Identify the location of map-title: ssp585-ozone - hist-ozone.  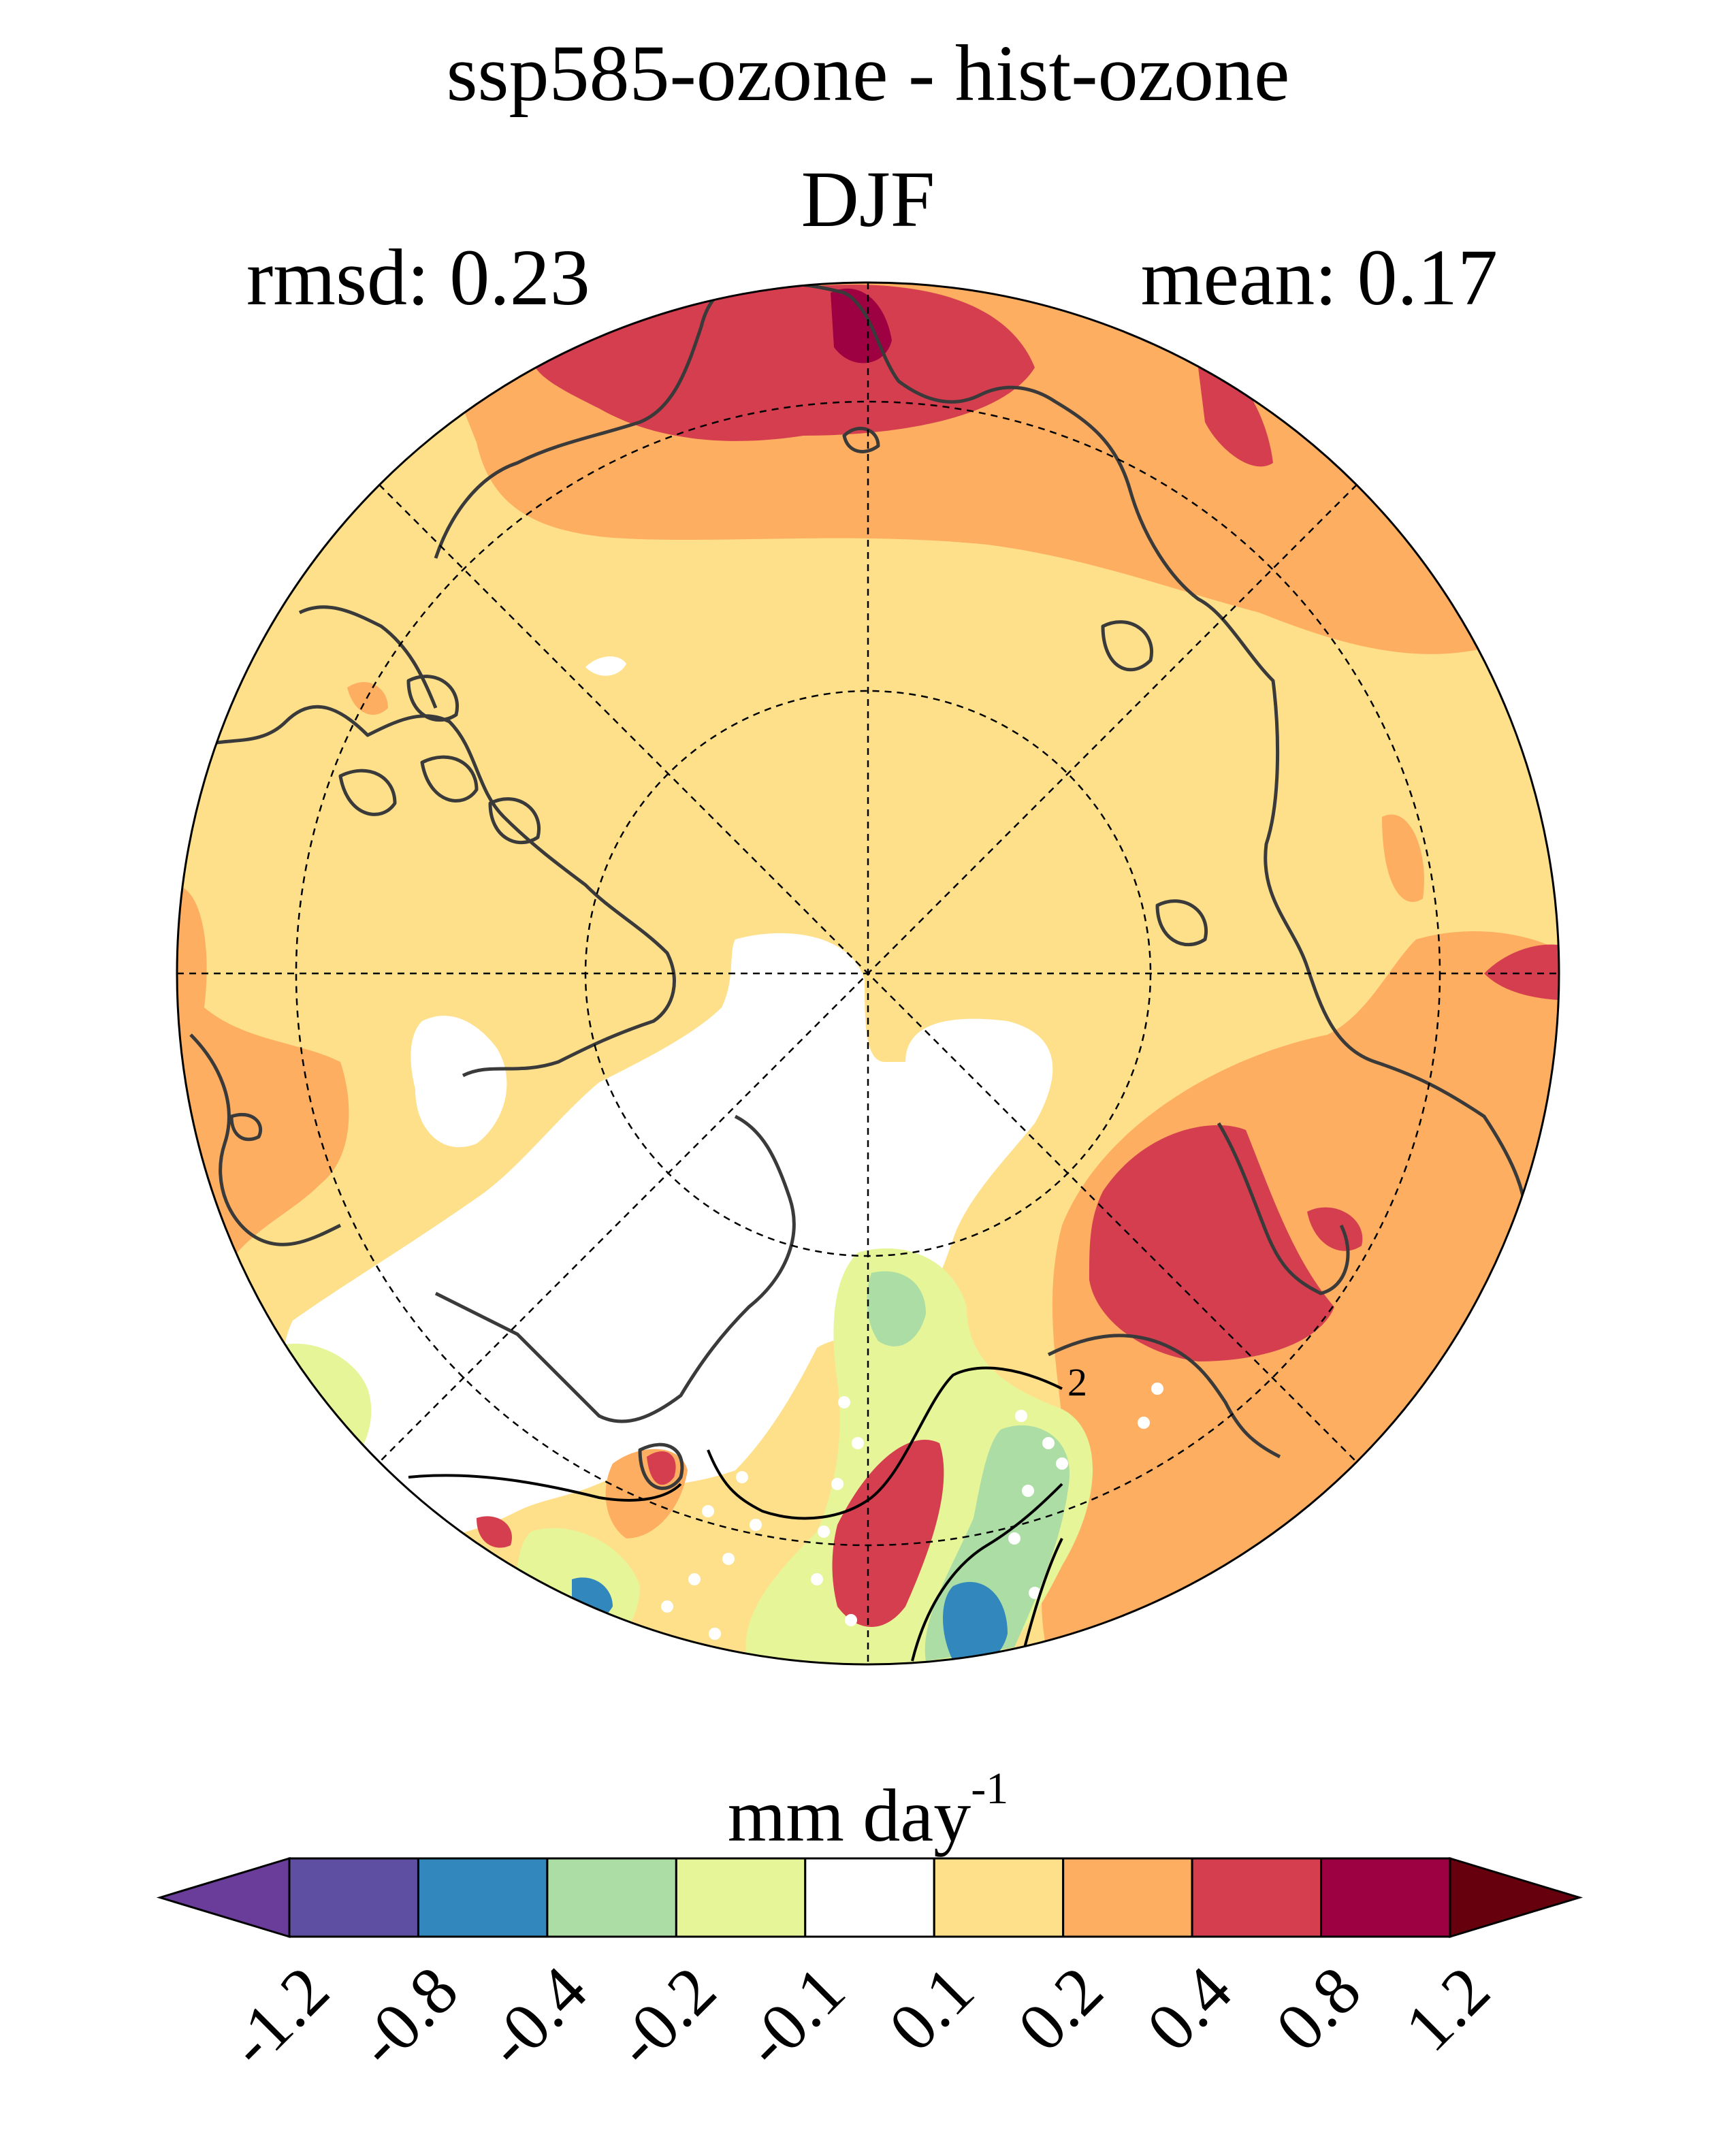
(868, 73).